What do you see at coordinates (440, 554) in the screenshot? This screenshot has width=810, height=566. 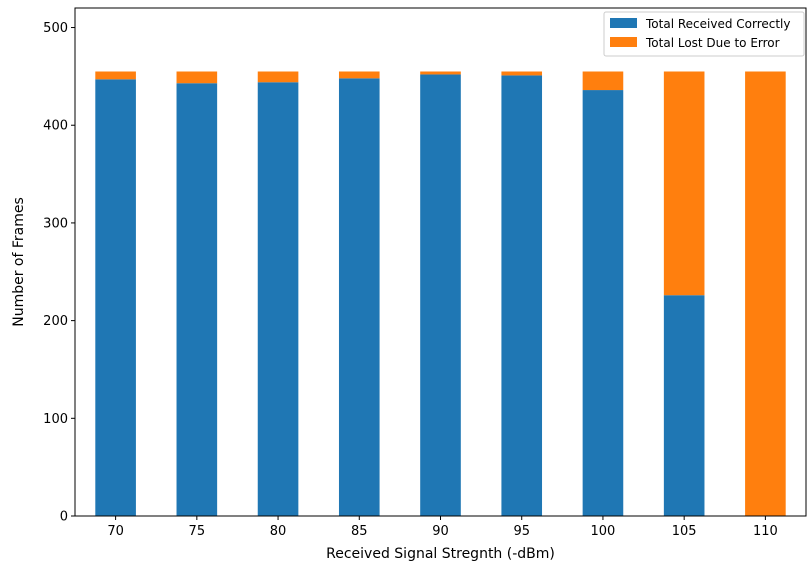 I see `x-axis-label: Received Signal Stregnth (-dBm)` at bounding box center [440, 554].